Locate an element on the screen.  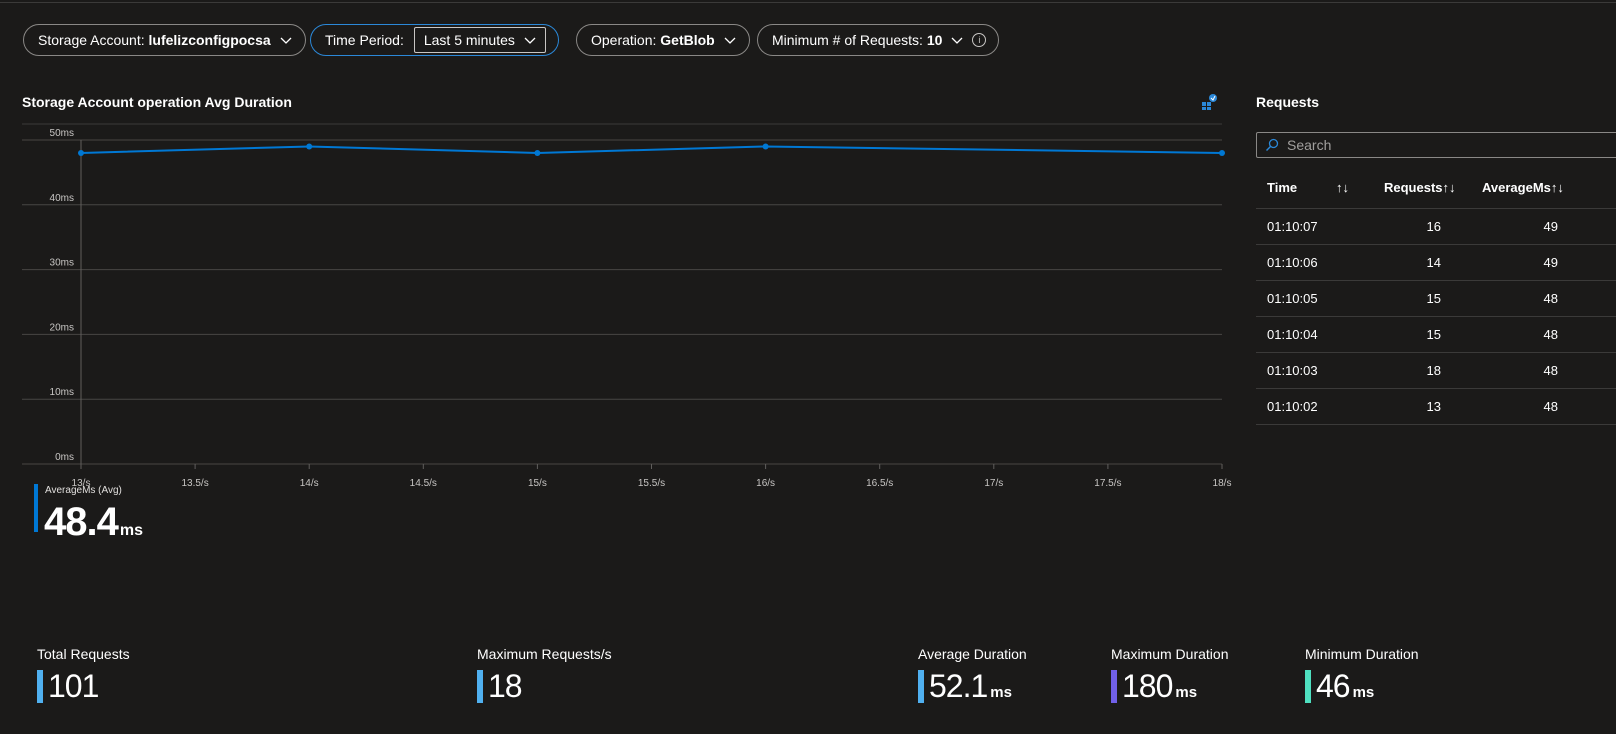
stat-value: 180 ms is located at coordinates (1169, 689).